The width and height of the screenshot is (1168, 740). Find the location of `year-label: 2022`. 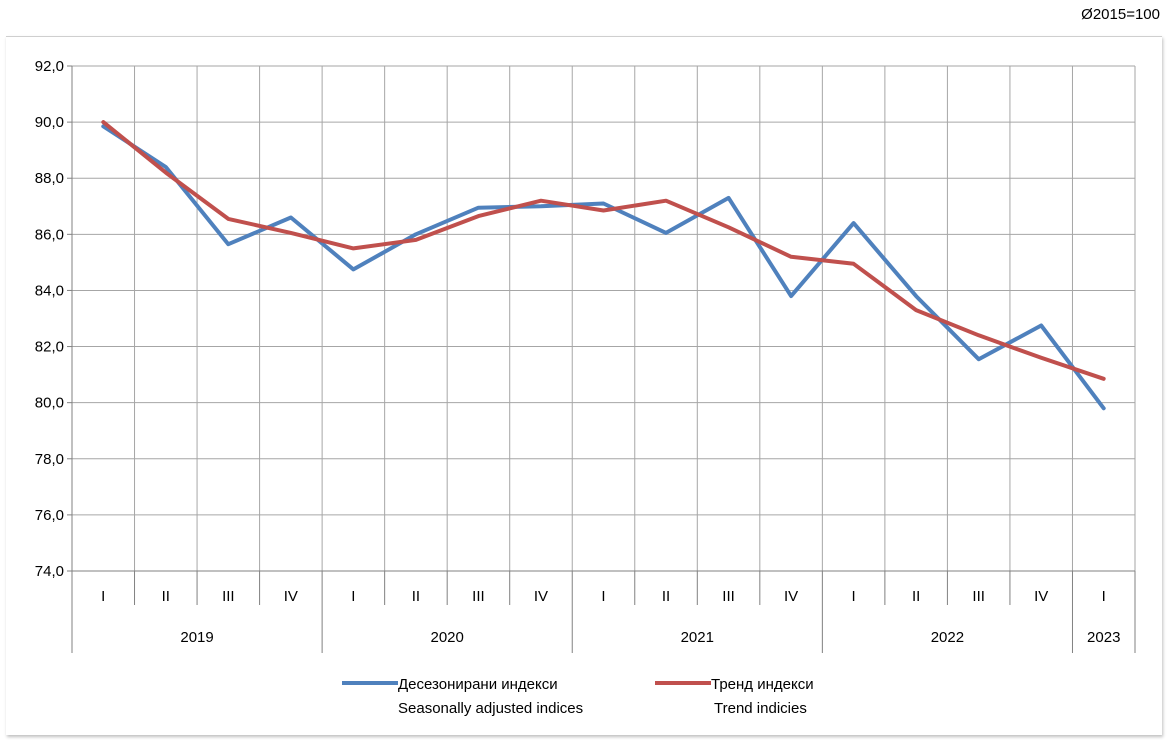

year-label: 2022 is located at coordinates (947, 637).